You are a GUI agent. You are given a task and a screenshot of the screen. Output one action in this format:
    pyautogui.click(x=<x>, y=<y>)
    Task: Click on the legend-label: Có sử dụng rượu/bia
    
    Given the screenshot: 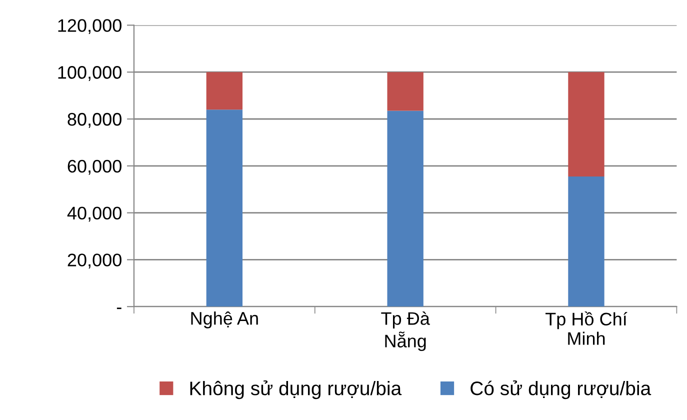 What is the action you would take?
    pyautogui.click(x=561, y=390)
    